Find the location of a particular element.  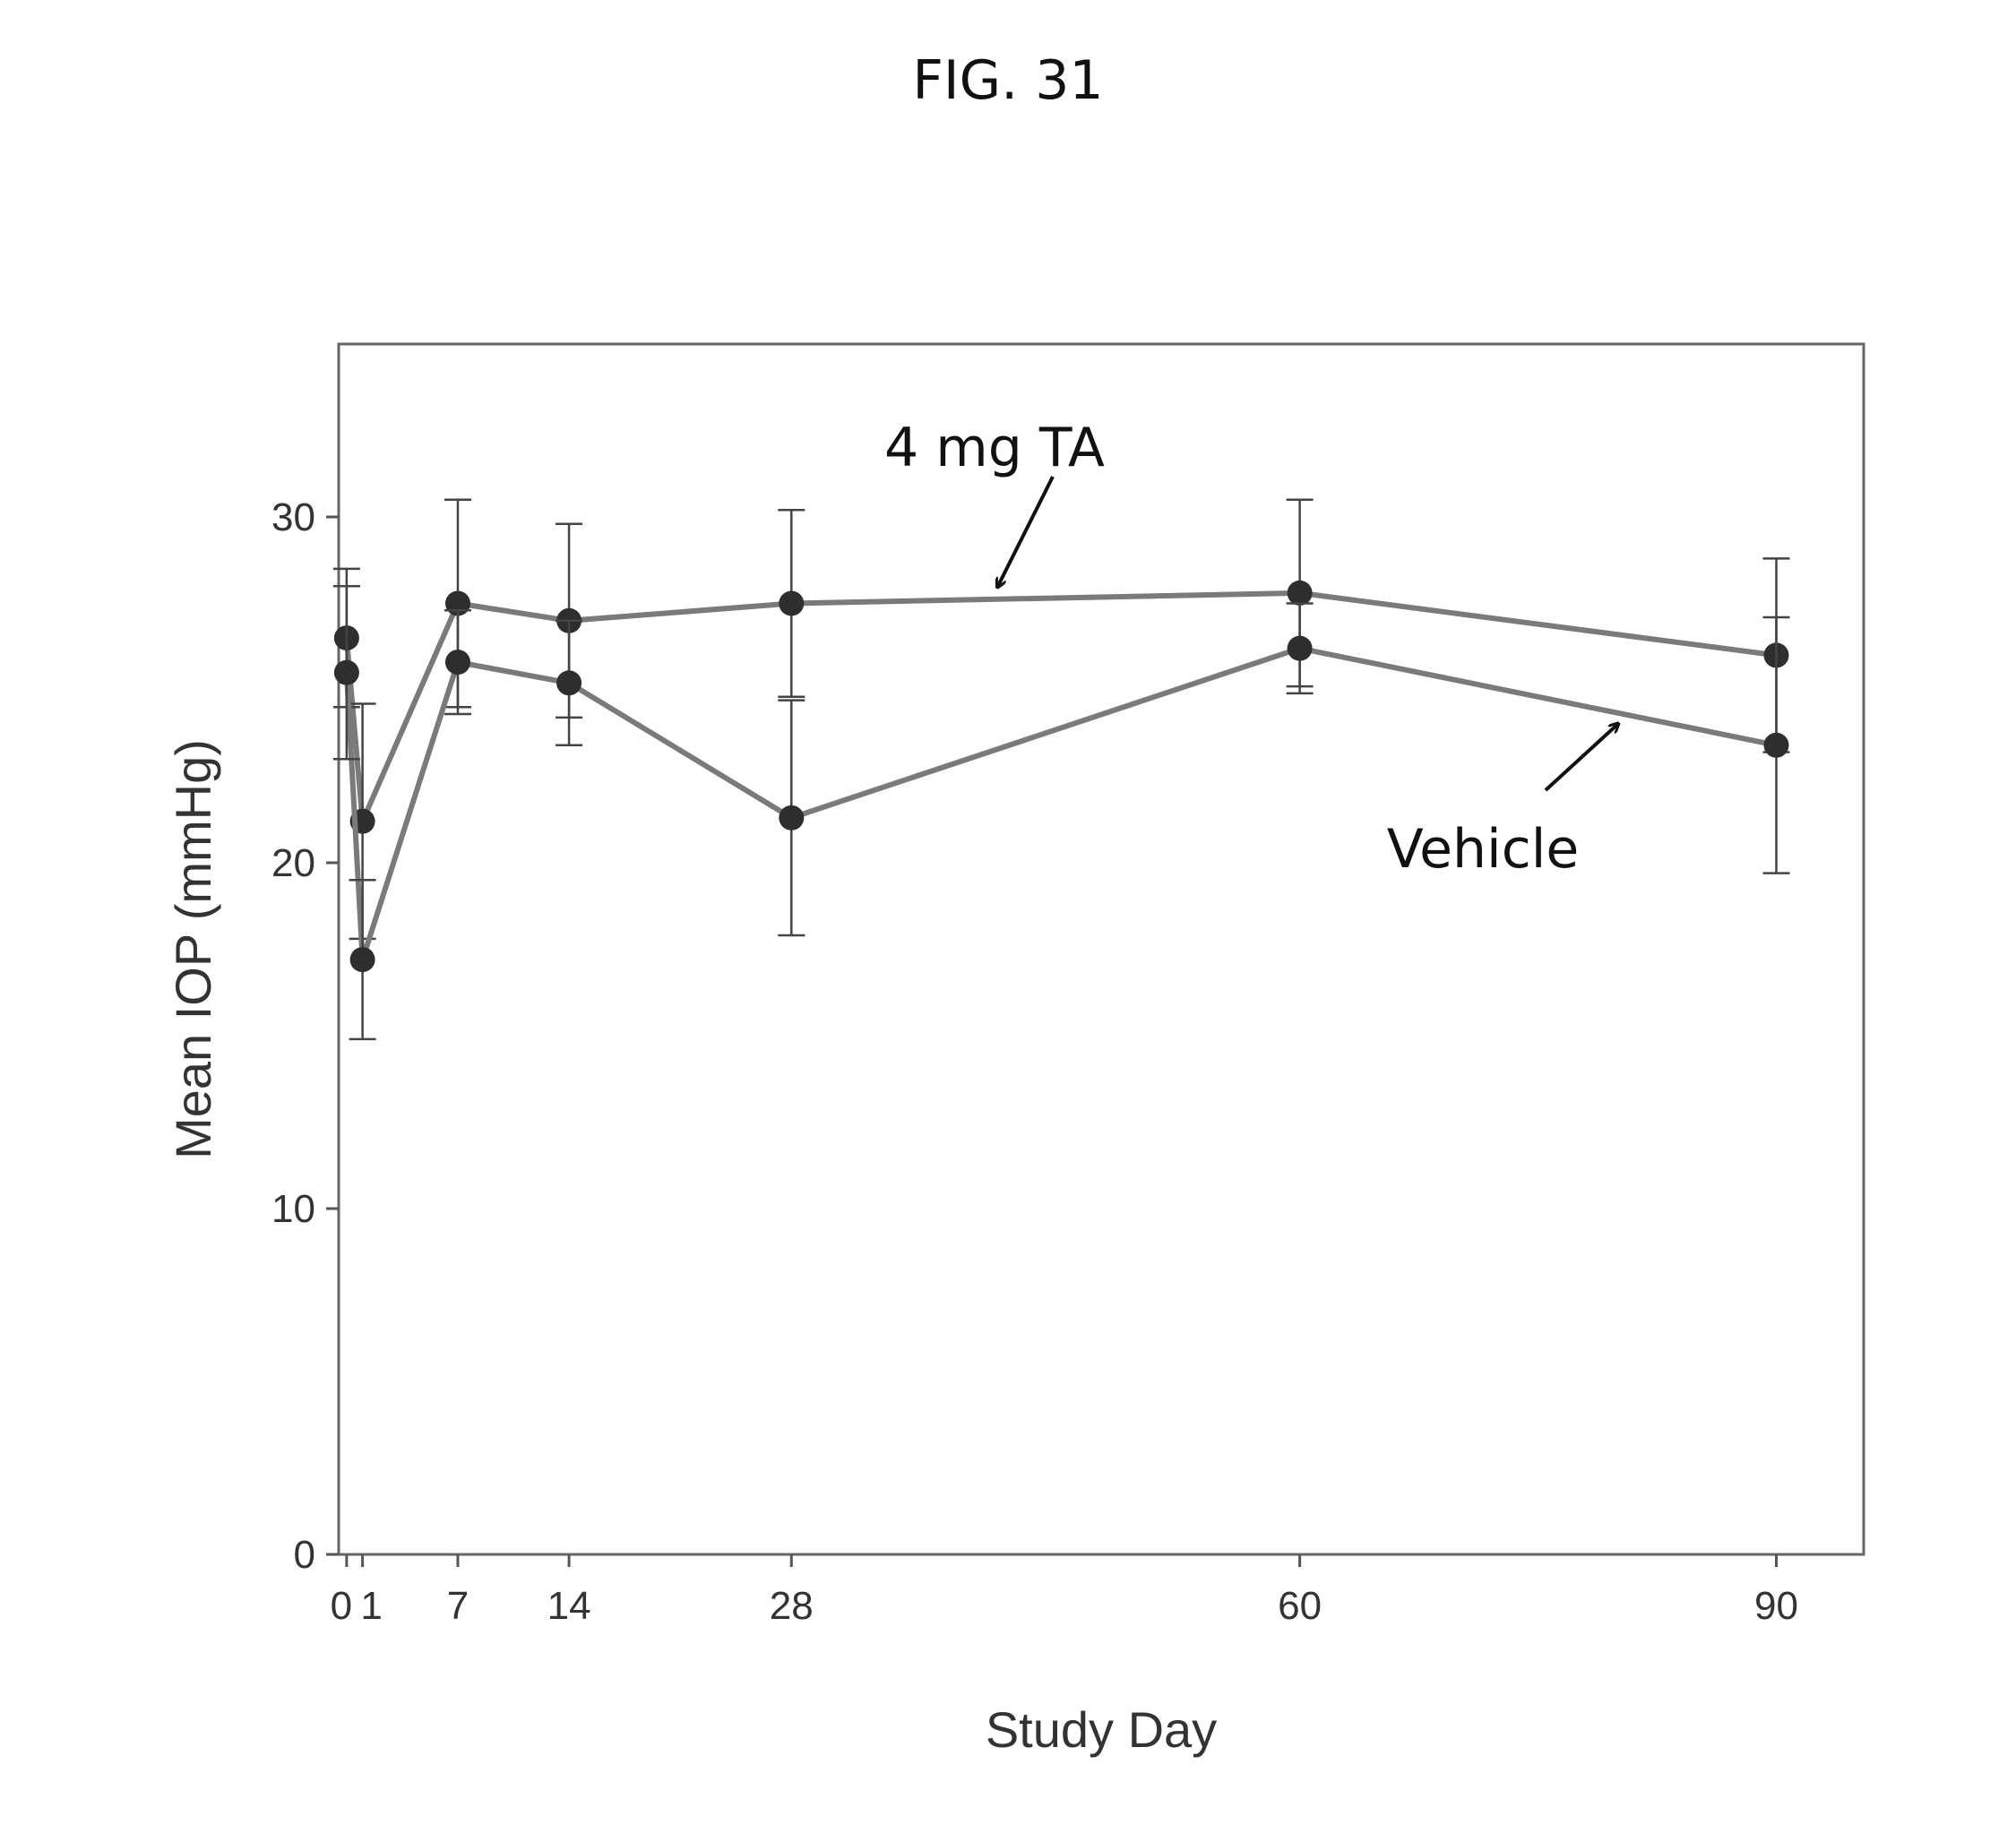

y-tick-label: 0 is located at coordinates (304, 1555).